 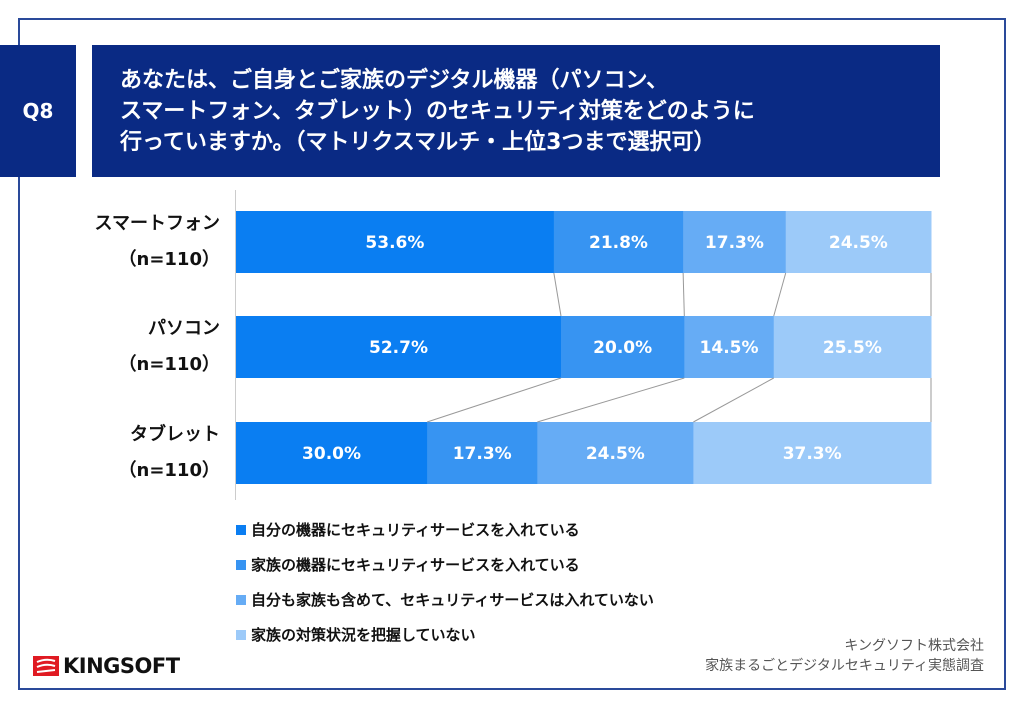 I want to click on title-line: スマートフォン、タブレット）のセキュリティ対策をどのように, so click(x=437, y=111).